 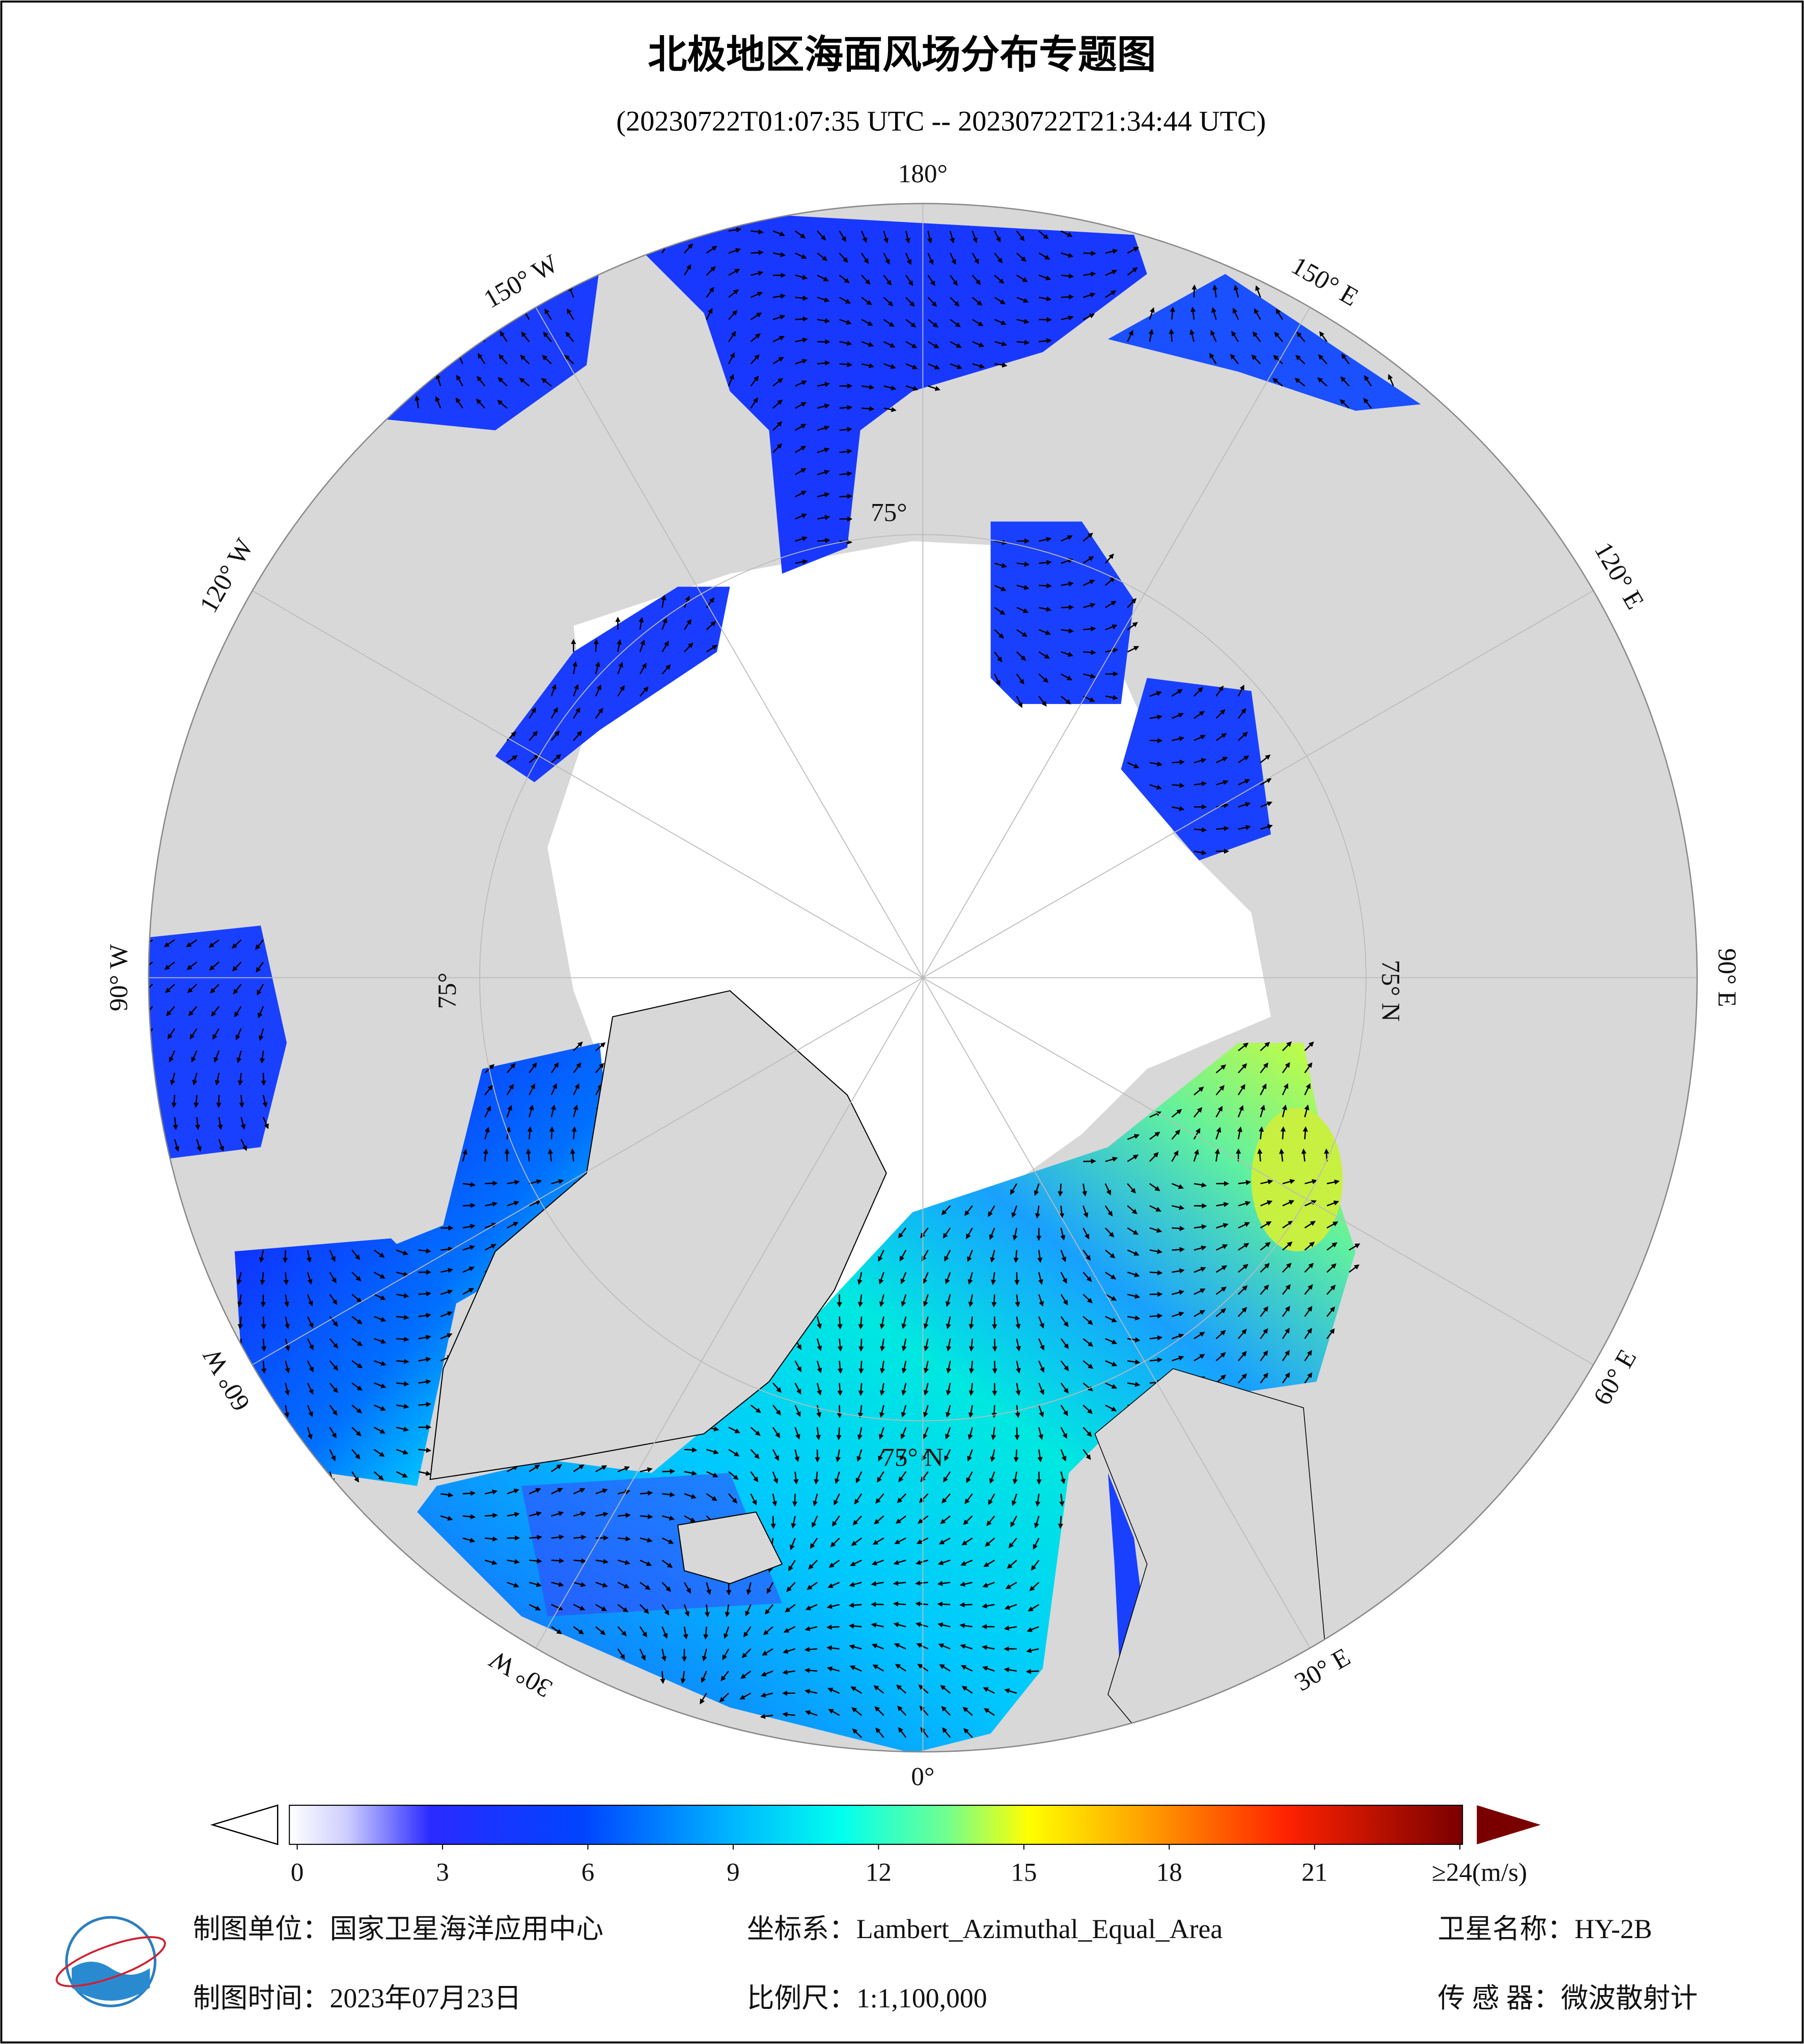 I want to click on bering-wind, so click(x=893, y=394).